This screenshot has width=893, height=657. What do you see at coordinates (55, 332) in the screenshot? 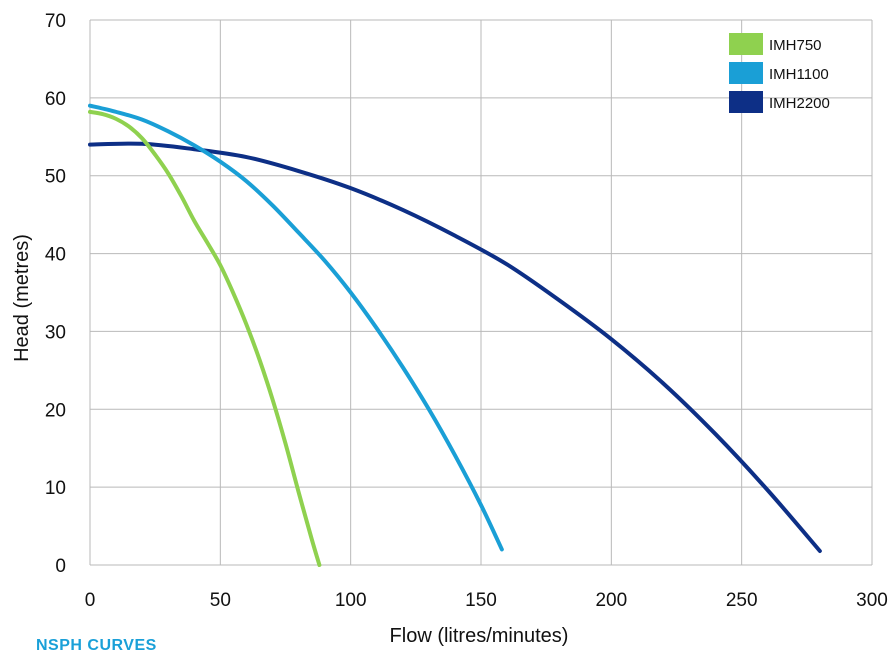
I see `y-tick-label: 30` at bounding box center [55, 332].